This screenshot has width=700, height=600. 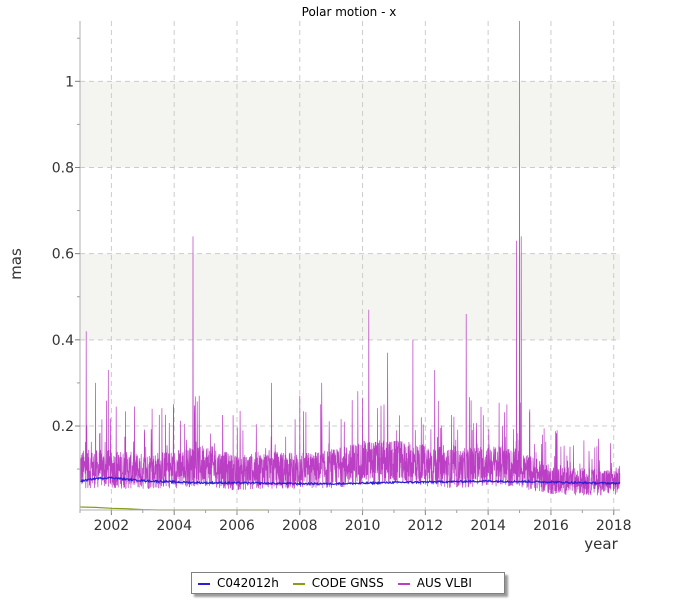 I want to click on x-tick-label-2: 2006, so click(x=237, y=526).